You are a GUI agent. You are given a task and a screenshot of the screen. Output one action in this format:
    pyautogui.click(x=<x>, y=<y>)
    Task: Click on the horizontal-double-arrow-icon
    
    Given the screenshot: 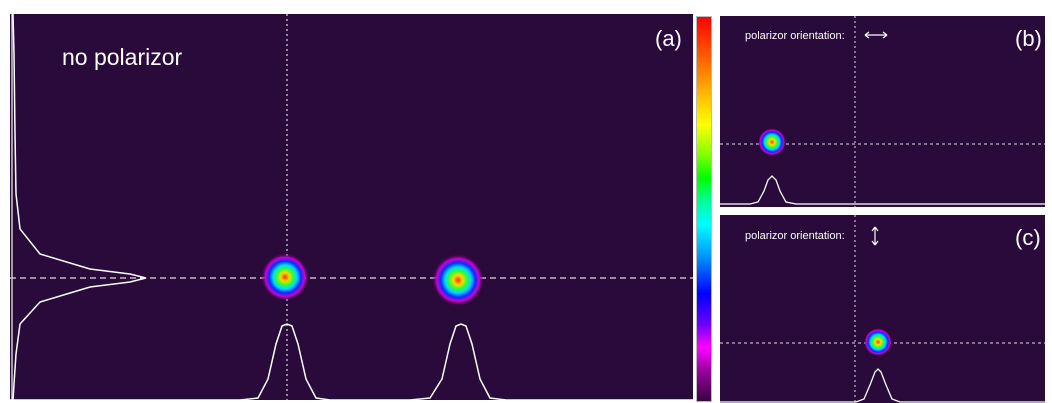 What is the action you would take?
    pyautogui.click(x=876, y=35)
    